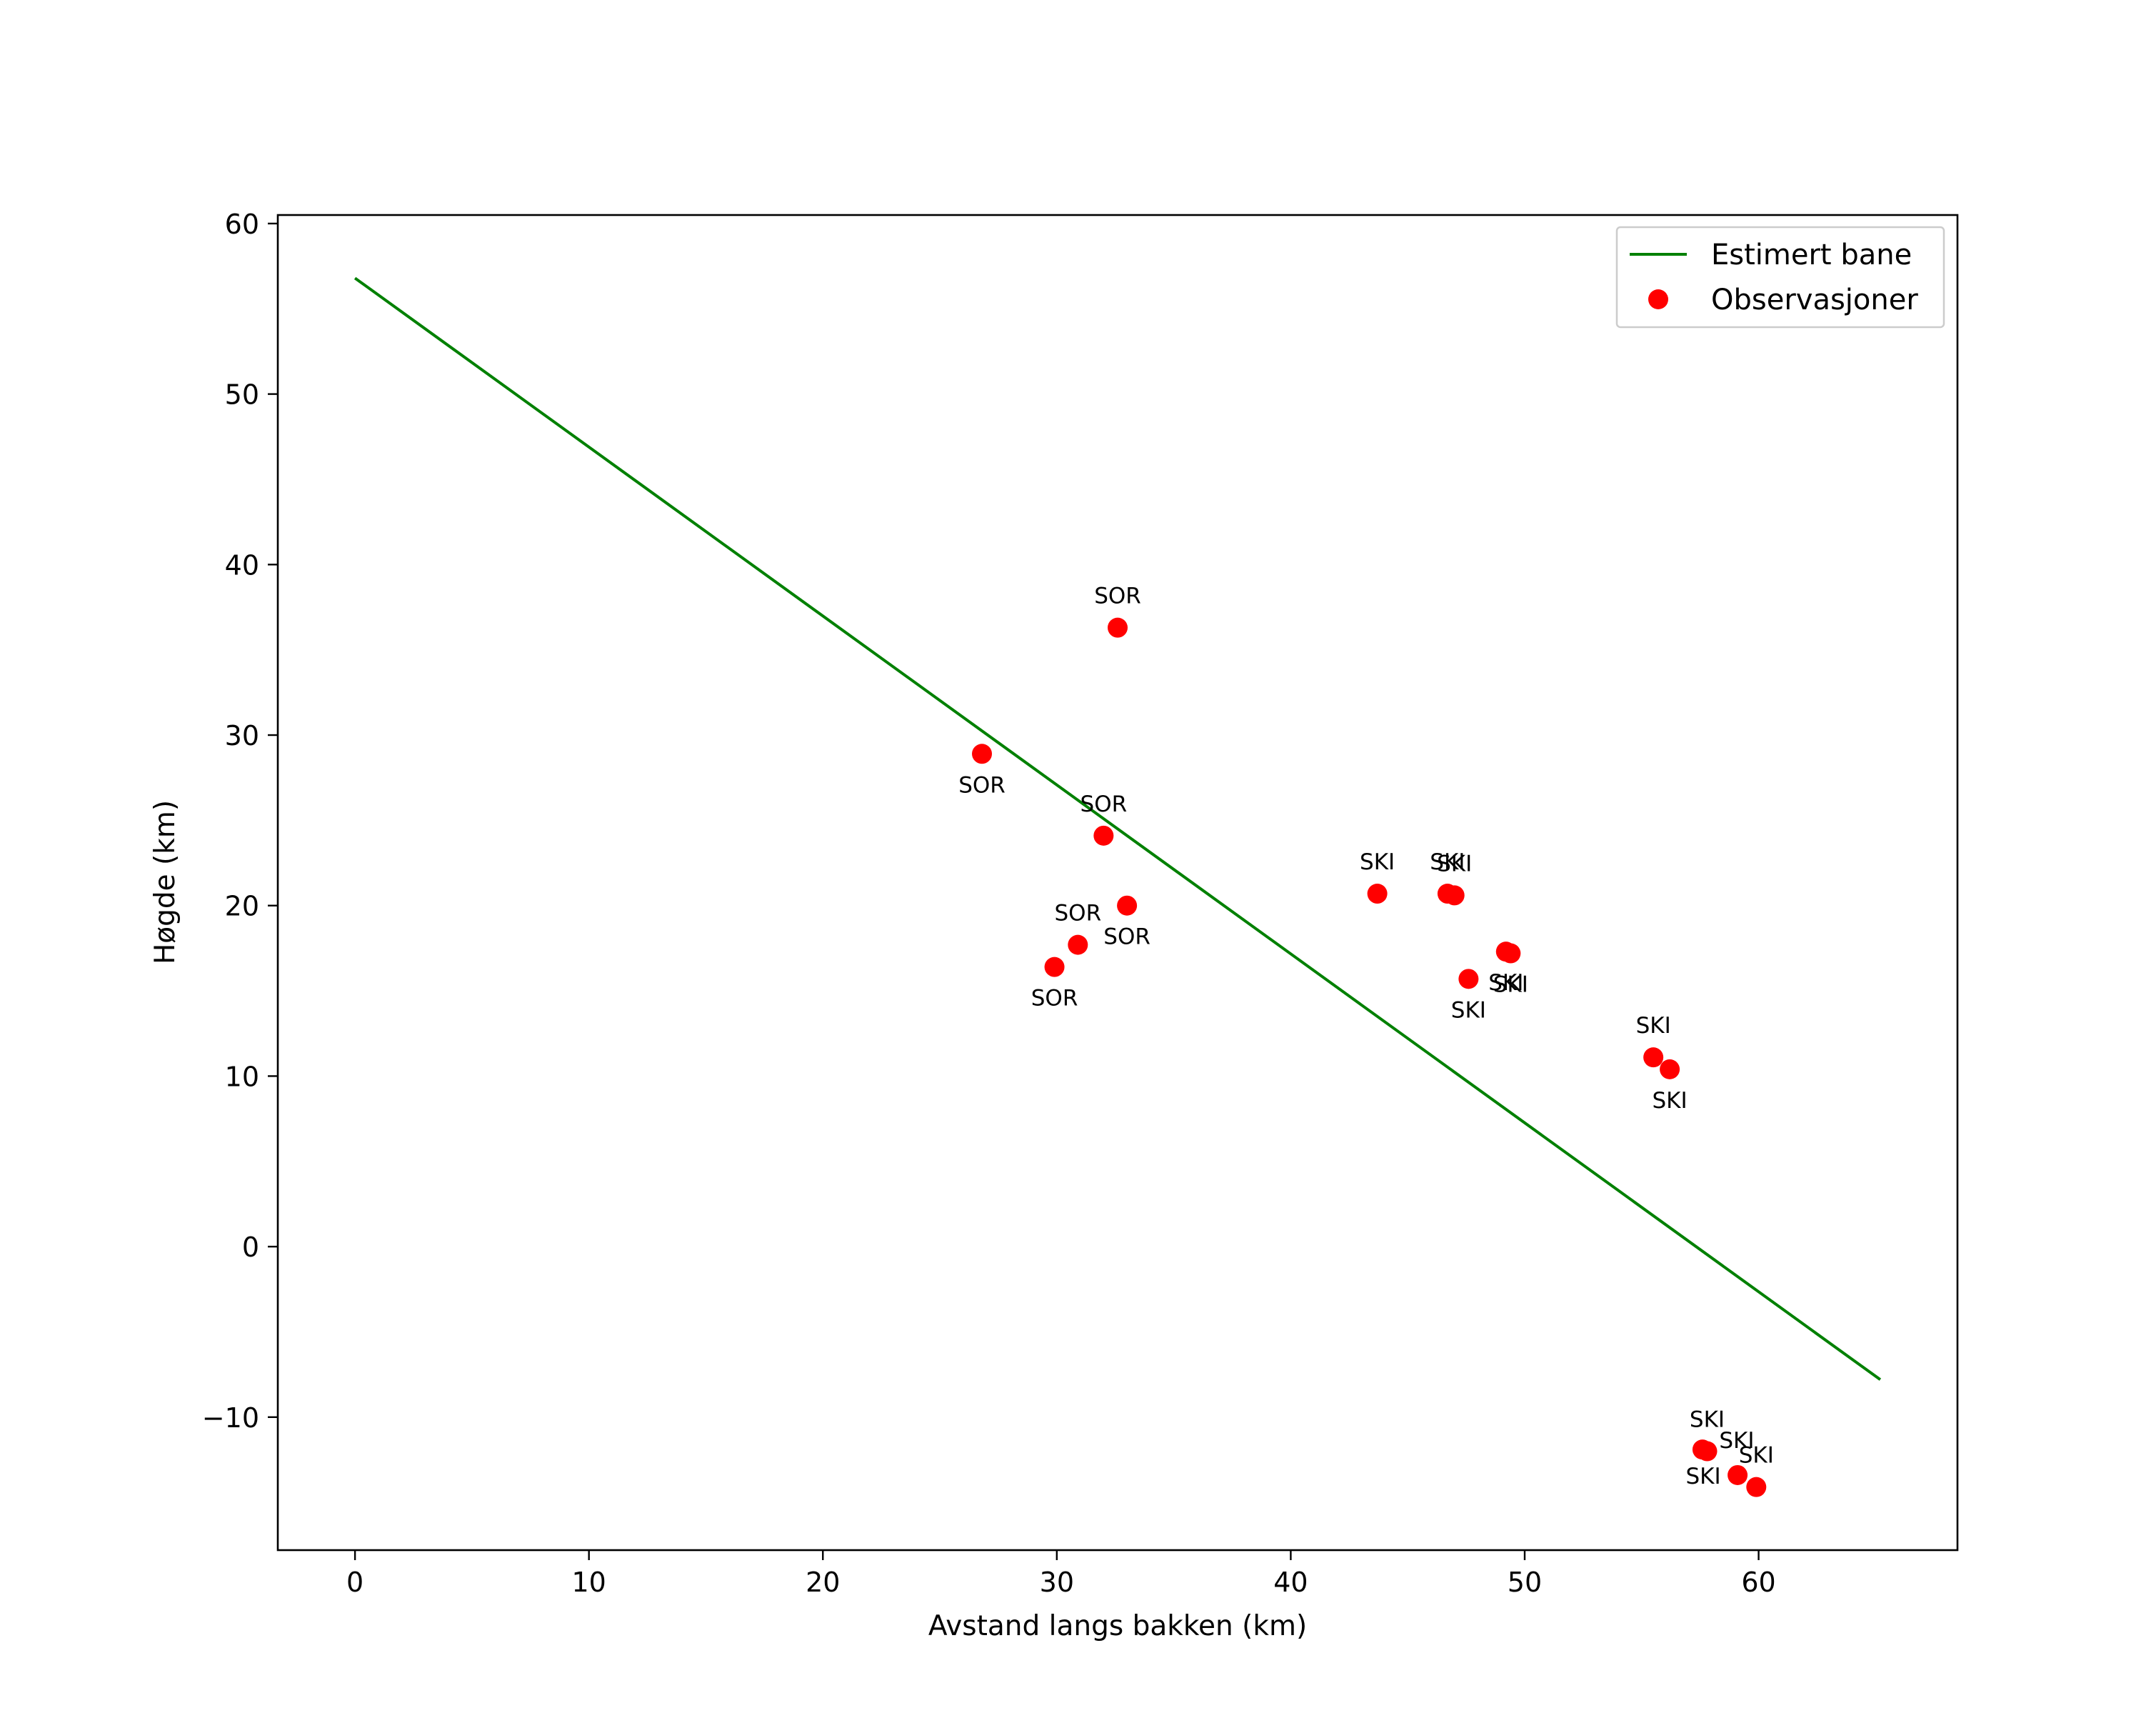  What do you see at coordinates (588, 1582) in the screenshot?
I see `x-tick-label: 10` at bounding box center [588, 1582].